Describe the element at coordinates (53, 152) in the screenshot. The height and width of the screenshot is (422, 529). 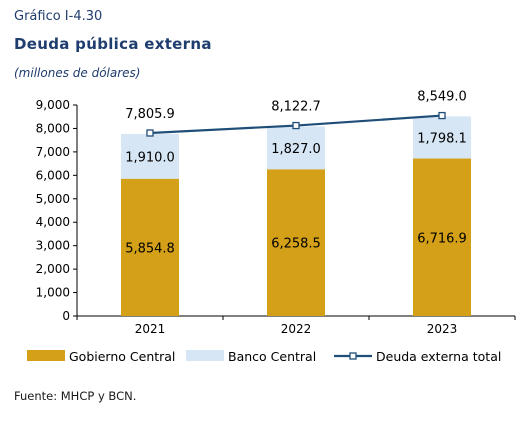
I see `y-tick-label: 7,000` at that location.